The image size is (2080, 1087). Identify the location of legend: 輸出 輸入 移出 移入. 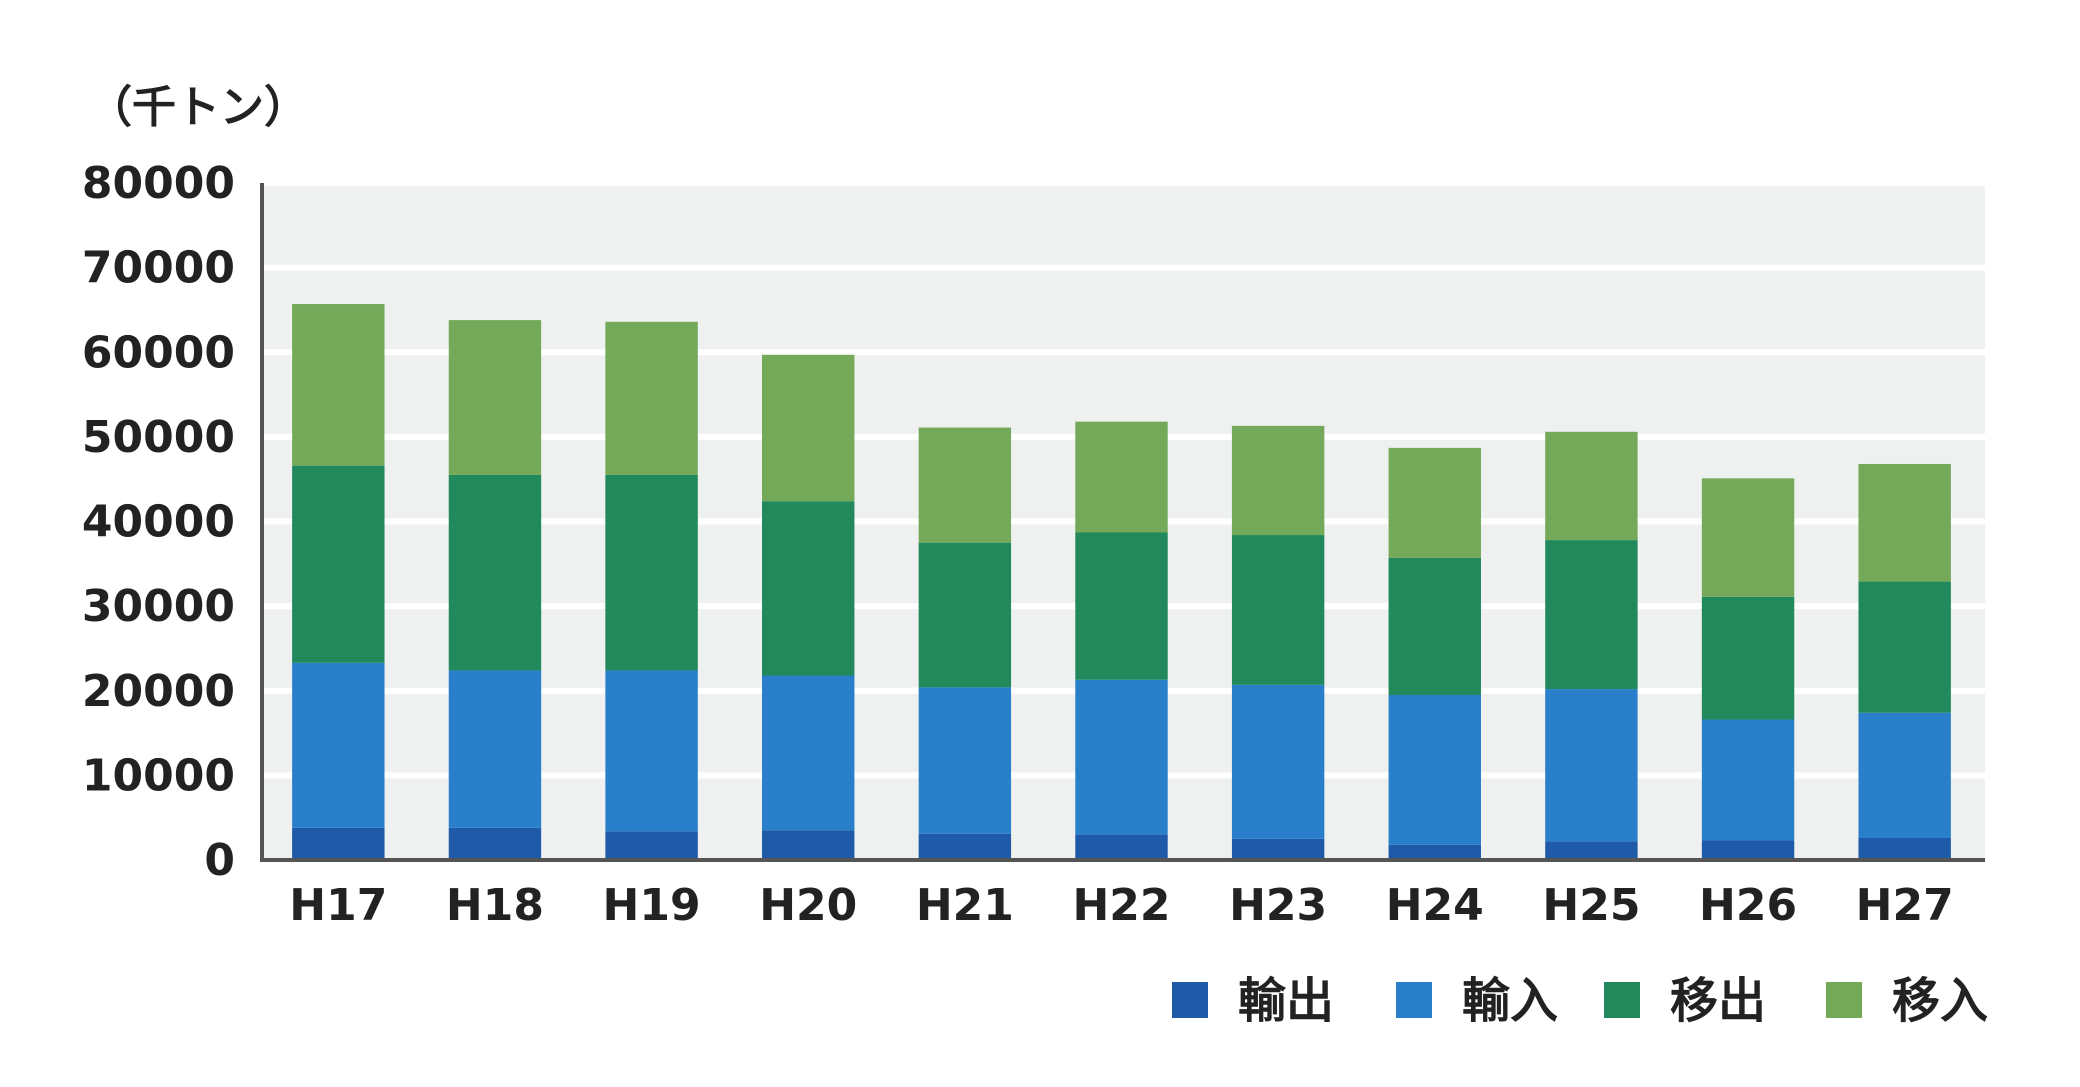
(1580, 1001).